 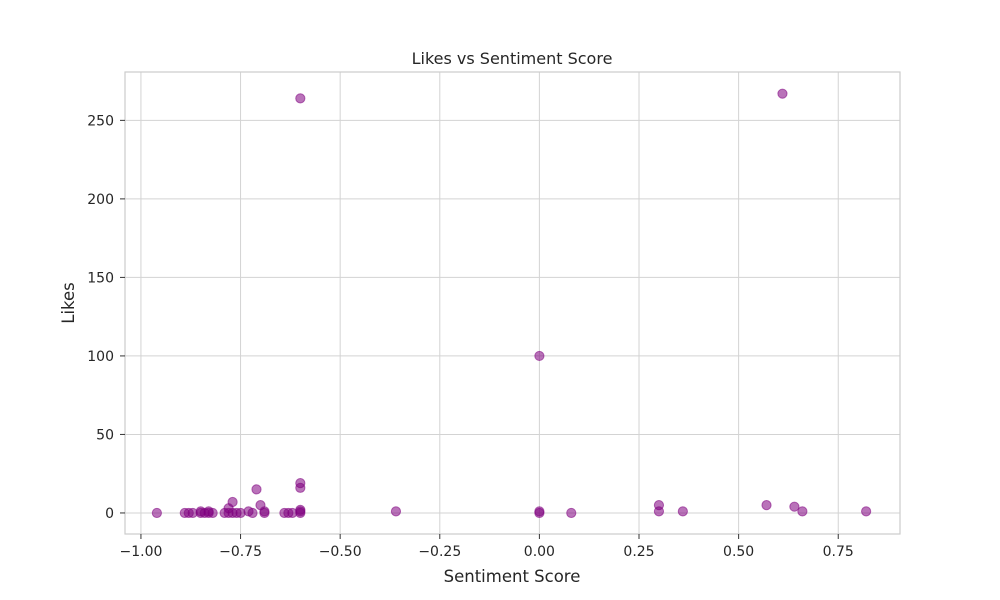 What do you see at coordinates (340, 552) in the screenshot?
I see `x-tick-label: −0.50` at bounding box center [340, 552].